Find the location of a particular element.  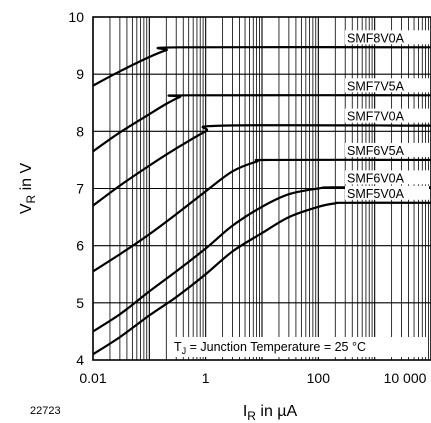

y-tick-label: 10 is located at coordinates (76, 17).